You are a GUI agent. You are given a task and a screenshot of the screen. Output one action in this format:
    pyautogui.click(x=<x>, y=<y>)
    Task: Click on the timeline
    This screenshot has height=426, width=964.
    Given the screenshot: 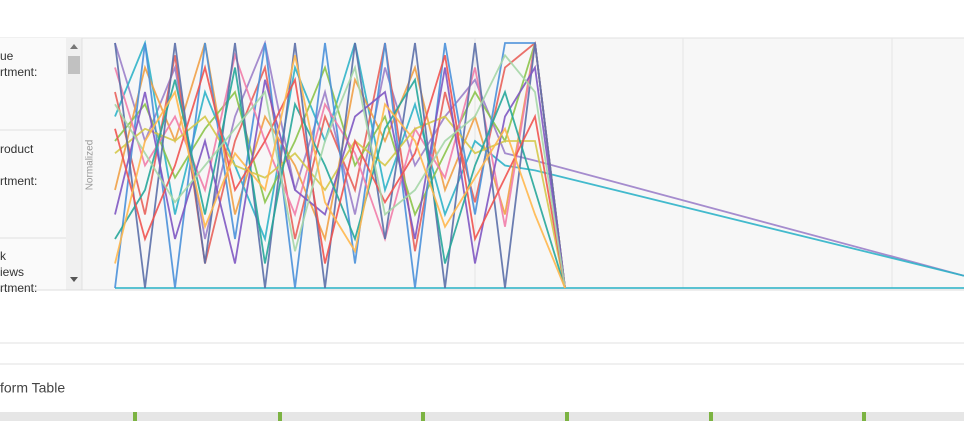 What is the action you would take?
    pyautogui.click(x=482, y=416)
    